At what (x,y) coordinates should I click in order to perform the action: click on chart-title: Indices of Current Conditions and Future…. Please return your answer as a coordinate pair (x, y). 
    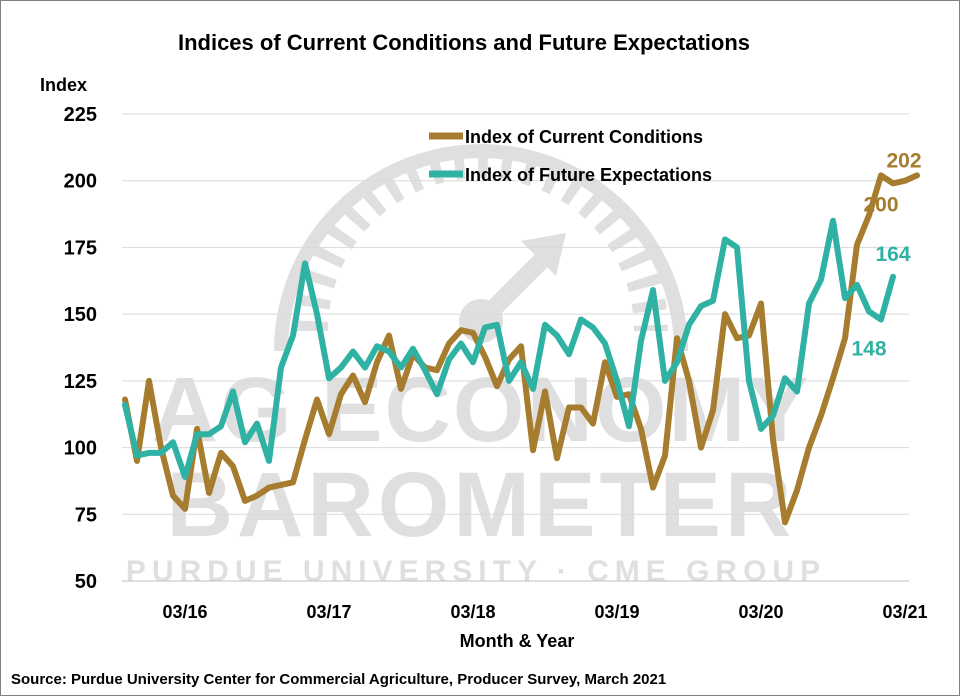
    Looking at the image, I should click on (464, 42).